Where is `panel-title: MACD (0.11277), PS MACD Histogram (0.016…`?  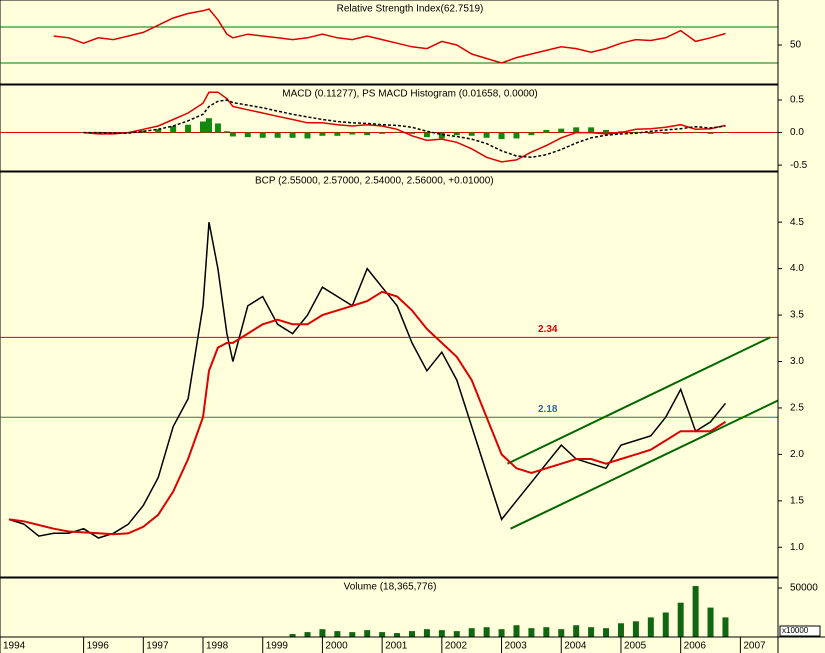 panel-title: MACD (0.11277), PS MACD Histogram (0.016… is located at coordinates (409, 94).